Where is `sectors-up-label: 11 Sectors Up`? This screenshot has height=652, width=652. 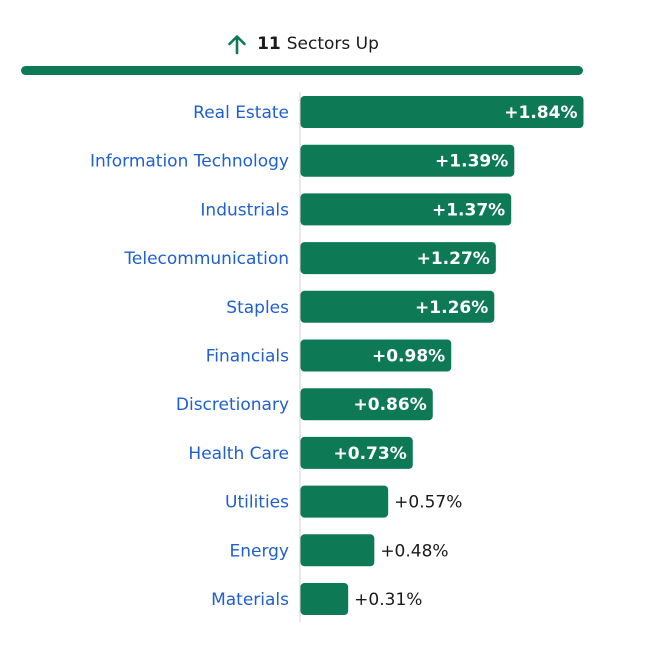 sectors-up-label: 11 Sectors Up is located at coordinates (318, 44).